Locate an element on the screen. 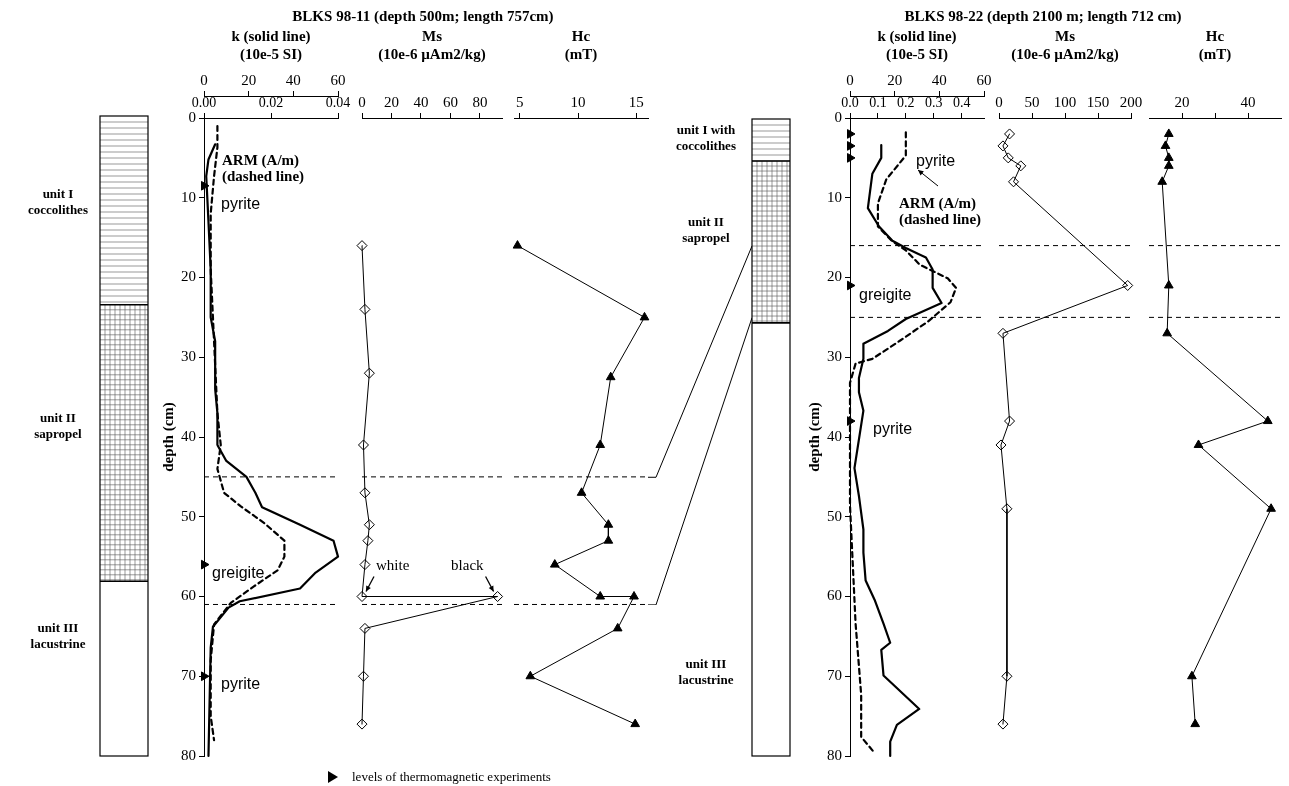 The image size is (1289, 786). x-tick-label: 200 is located at coordinates (1131, 101).